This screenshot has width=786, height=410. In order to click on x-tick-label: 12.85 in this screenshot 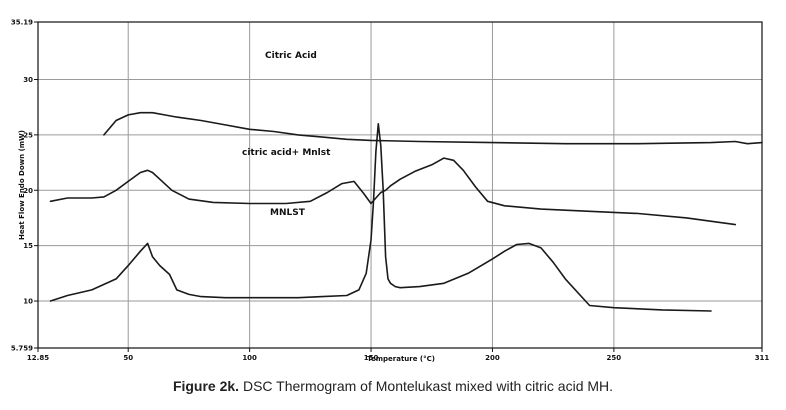, I will do `click(38, 358)`.